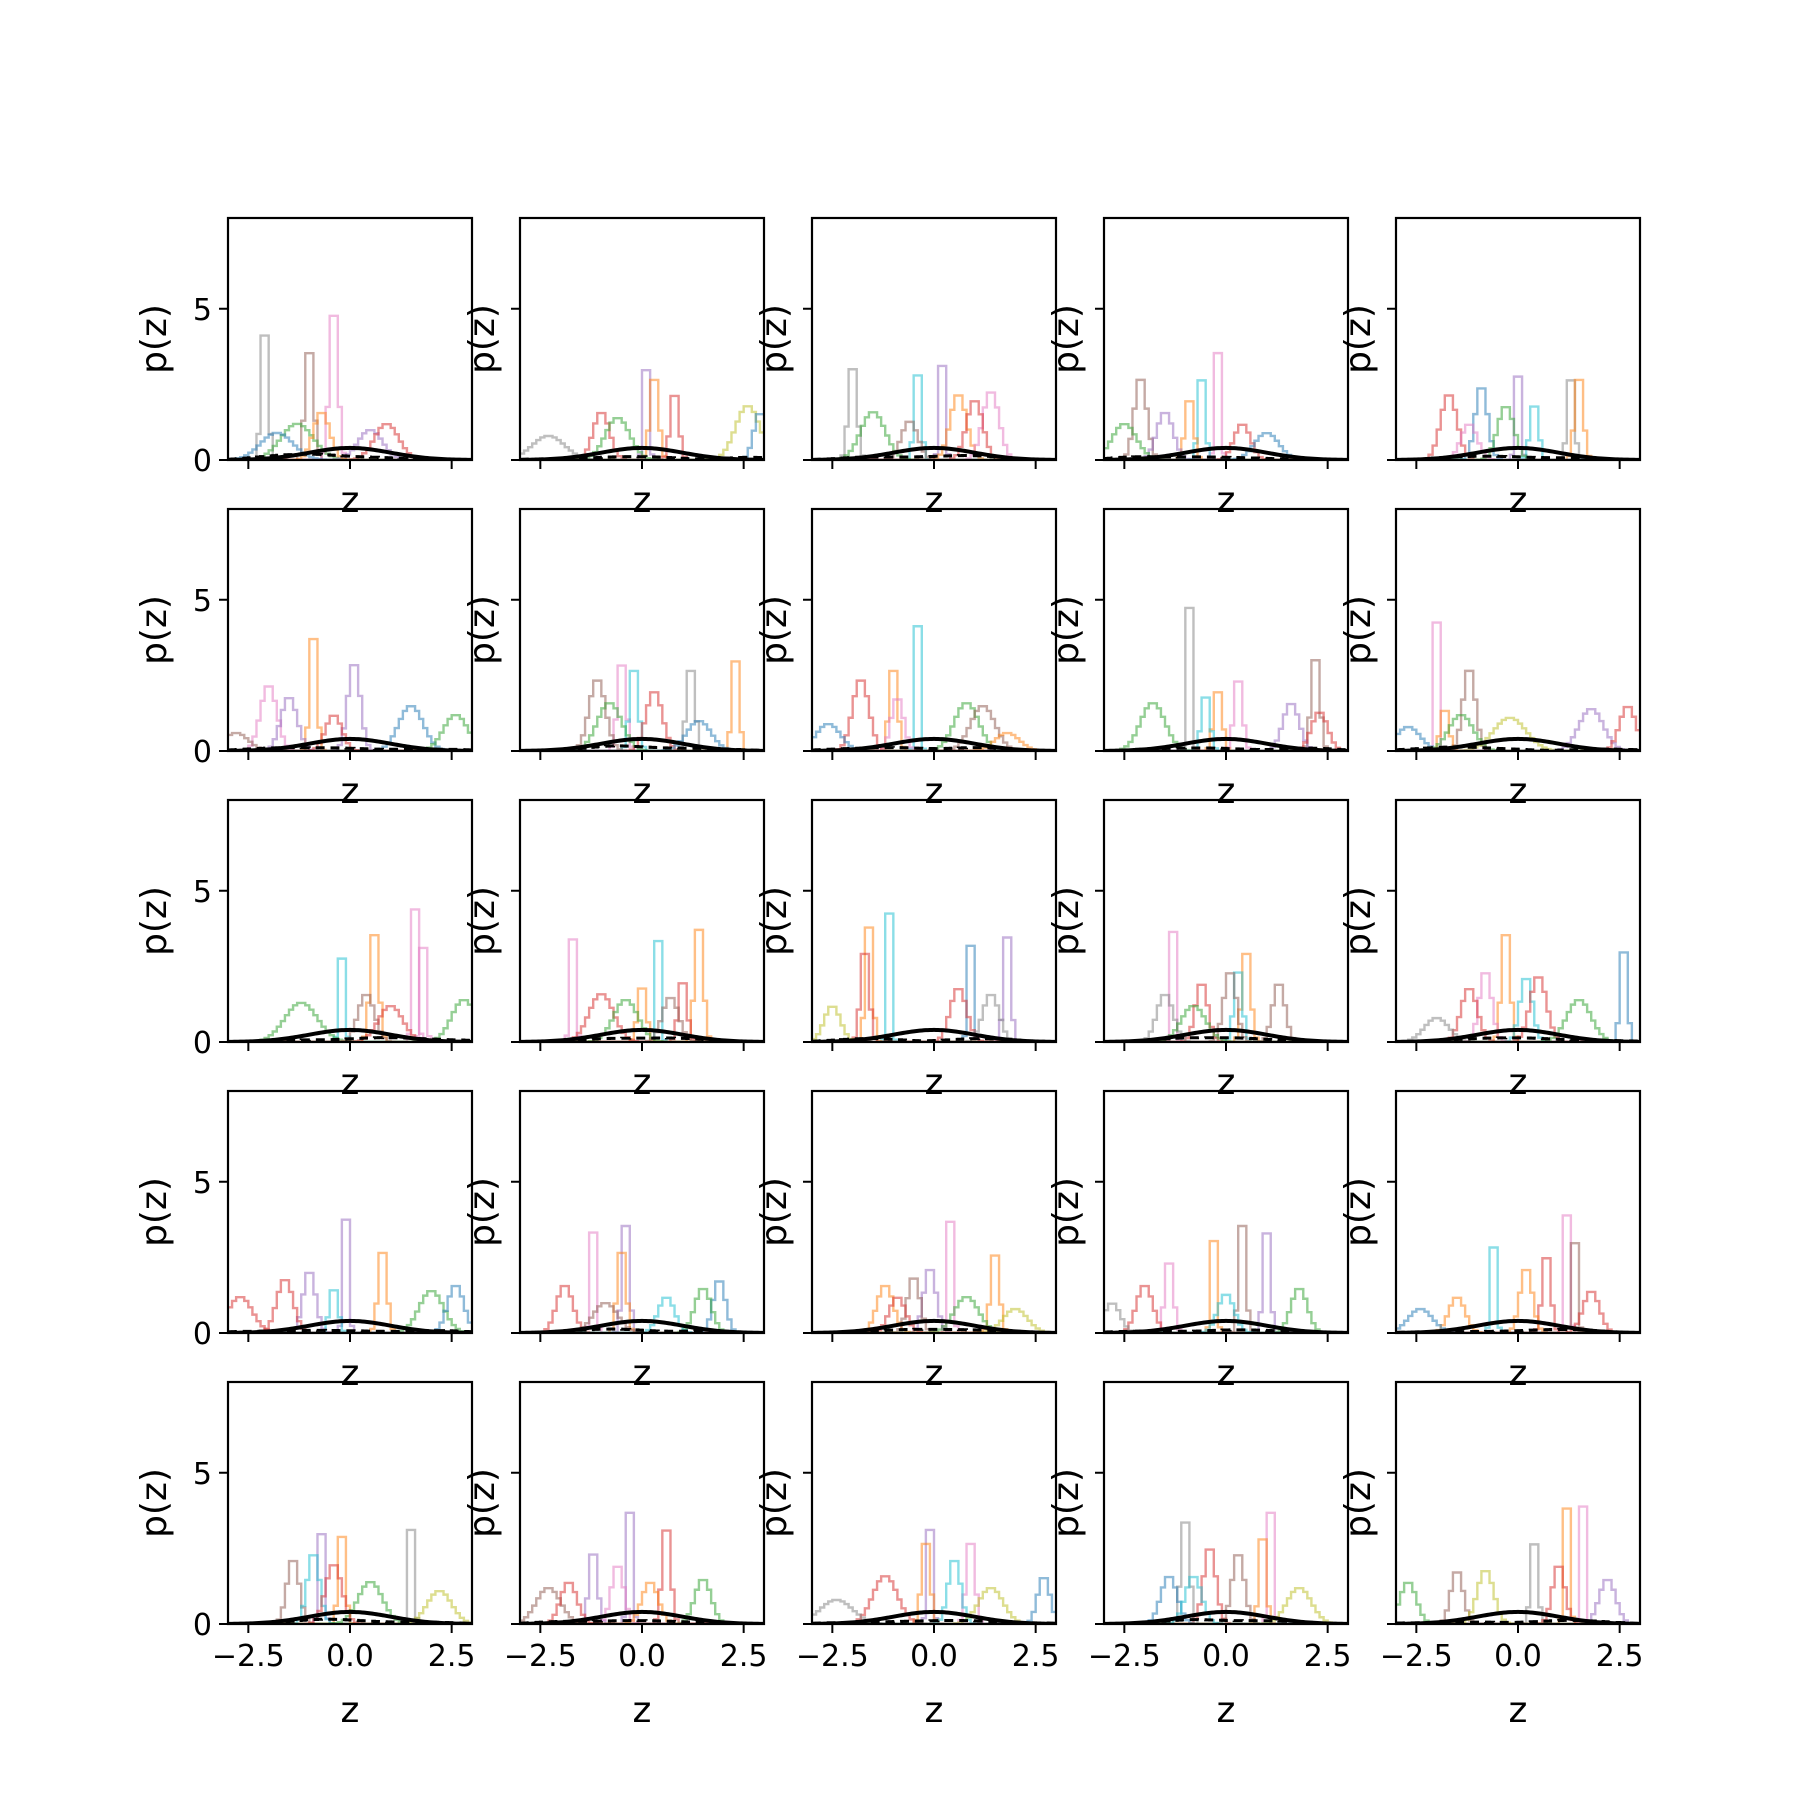 Image resolution: width=1800 pixels, height=1800 pixels. Describe the element at coordinates (906, 1241) in the screenshot. I see `subplot-4-3: z p(z)` at that location.